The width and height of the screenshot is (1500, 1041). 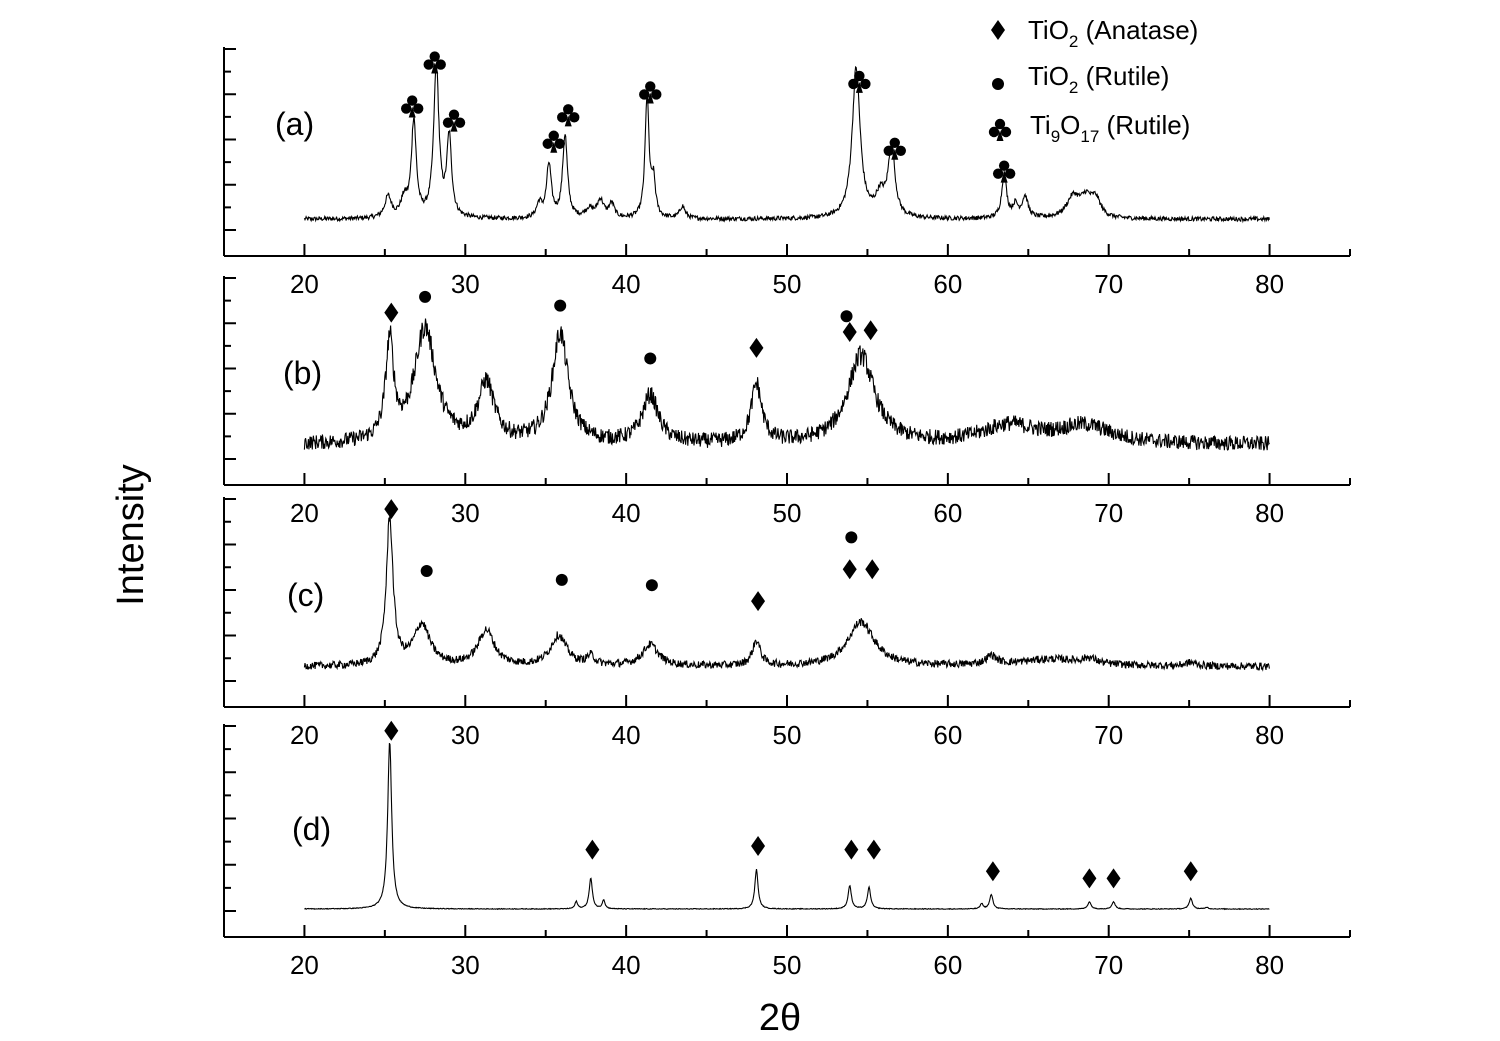 What do you see at coordinates (1113, 33) in the screenshot?
I see `legend-label: TiO2 (Anatase)` at bounding box center [1113, 33].